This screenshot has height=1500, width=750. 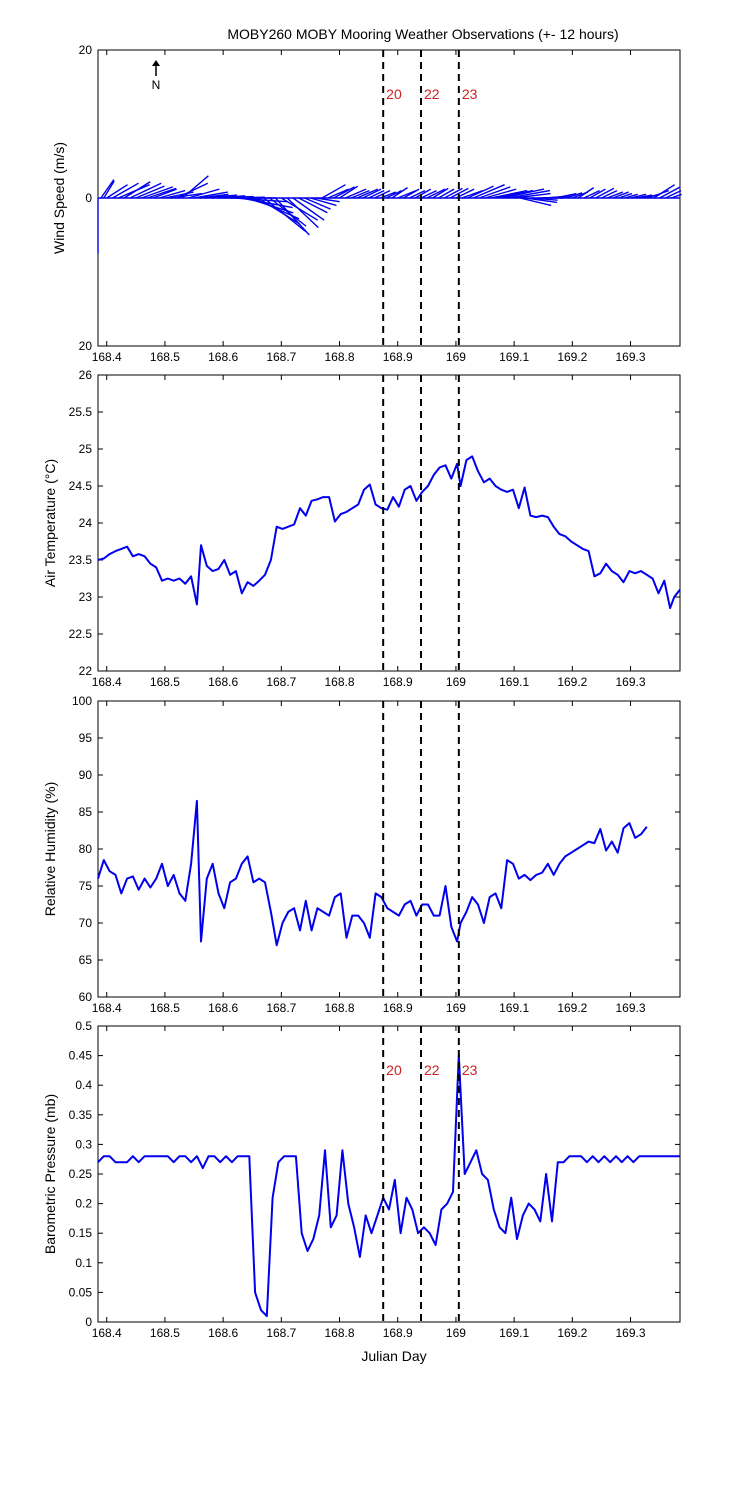 I want to click on y-tick-label: 0.3, so click(x=83, y=1144).